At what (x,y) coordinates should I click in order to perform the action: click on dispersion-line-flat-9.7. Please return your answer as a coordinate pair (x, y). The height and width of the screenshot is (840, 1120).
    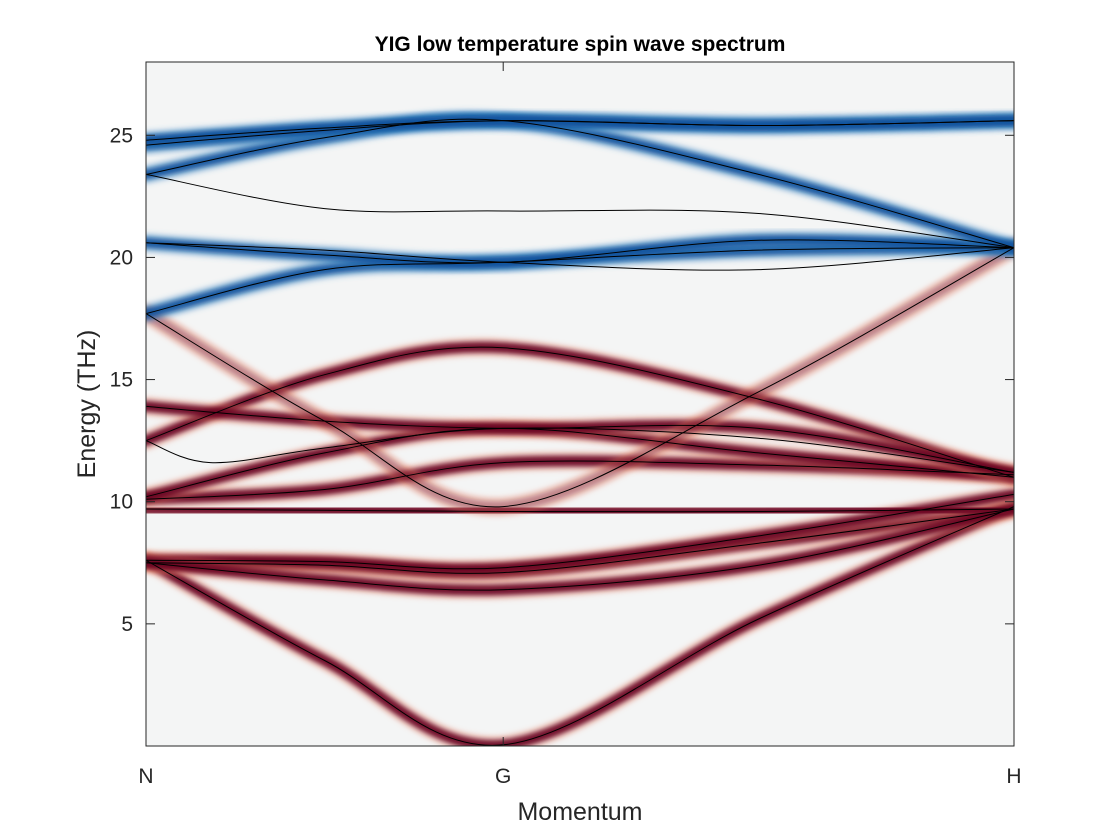
    Looking at the image, I should click on (580, 510).